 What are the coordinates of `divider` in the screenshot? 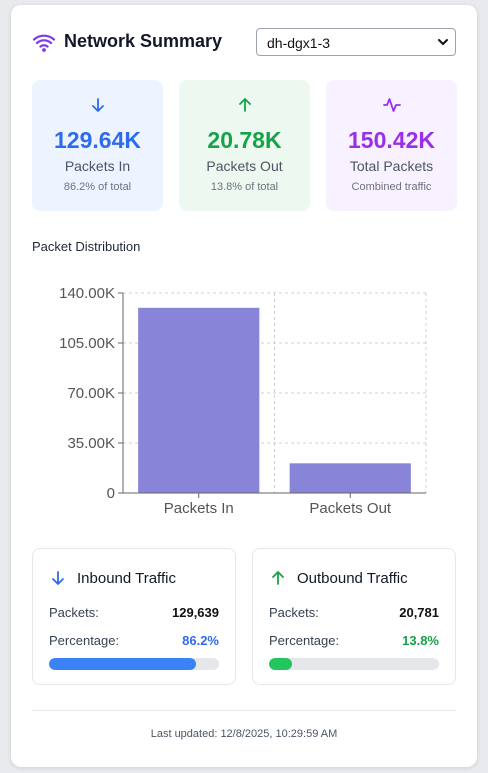 It's located at (244, 710).